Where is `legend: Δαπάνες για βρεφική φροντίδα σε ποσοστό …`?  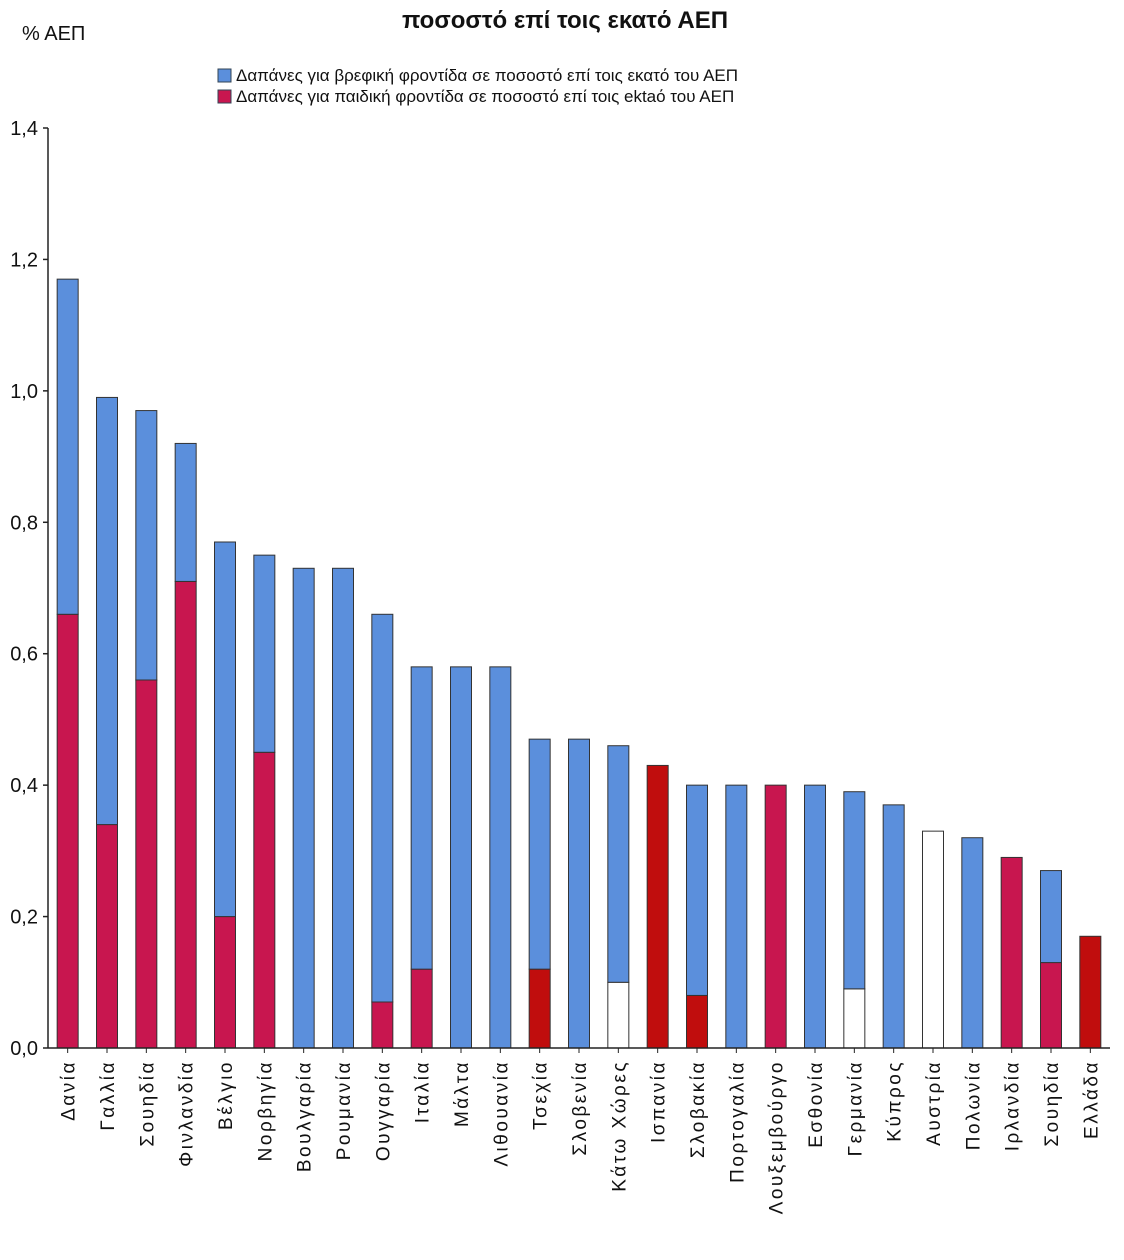 legend: Δαπάνες για βρεφική φροντίδα σε ποσοστό … is located at coordinates (477, 86).